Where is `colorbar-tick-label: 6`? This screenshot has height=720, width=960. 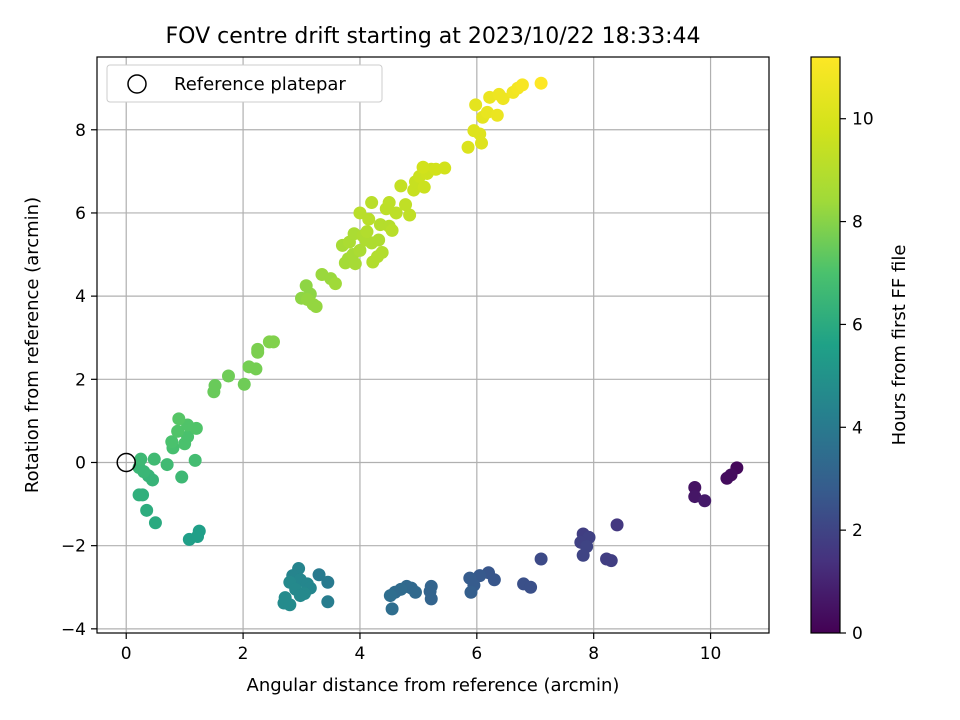 colorbar-tick-label: 6 is located at coordinates (857, 325).